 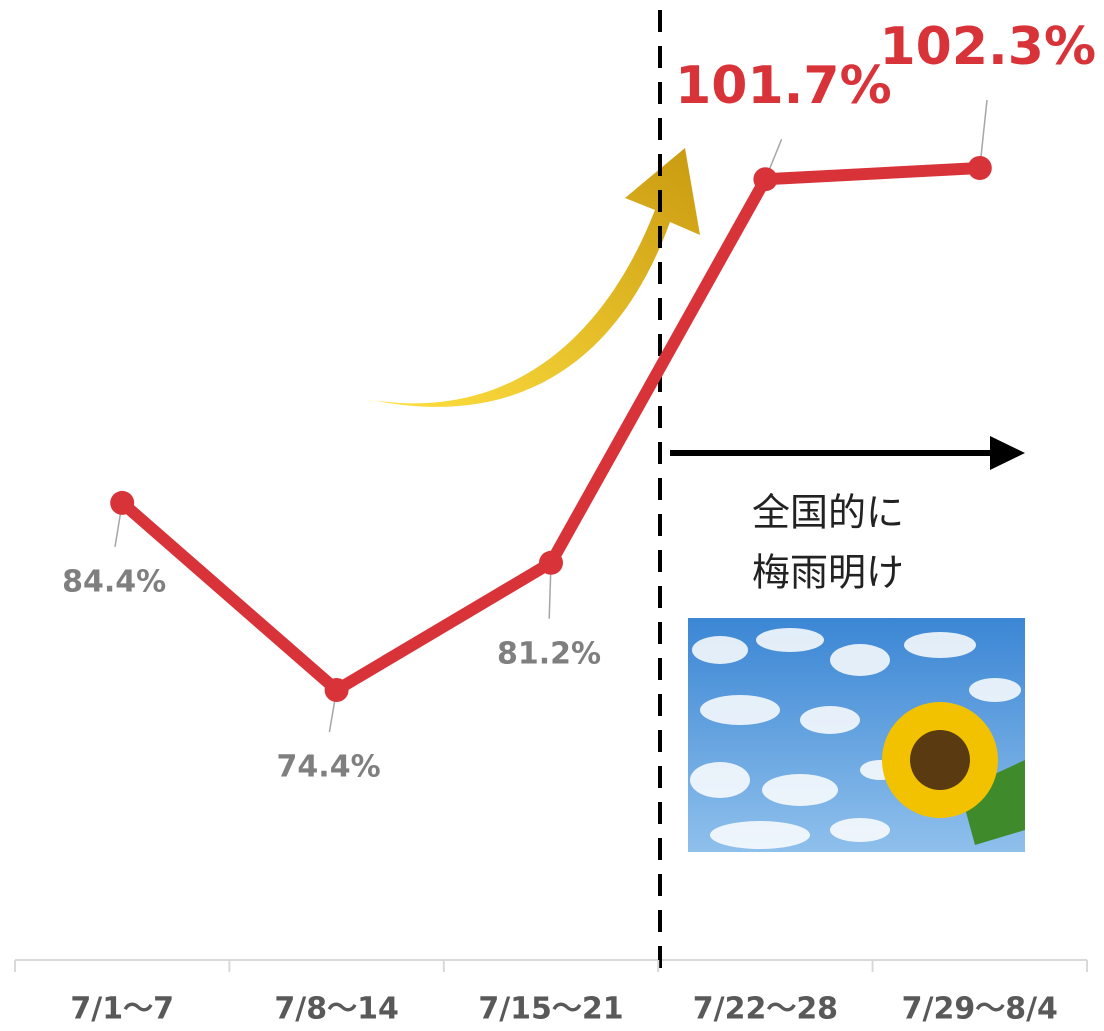 I want to click on x-tick-label: 7/22〜28, so click(x=765, y=1009).